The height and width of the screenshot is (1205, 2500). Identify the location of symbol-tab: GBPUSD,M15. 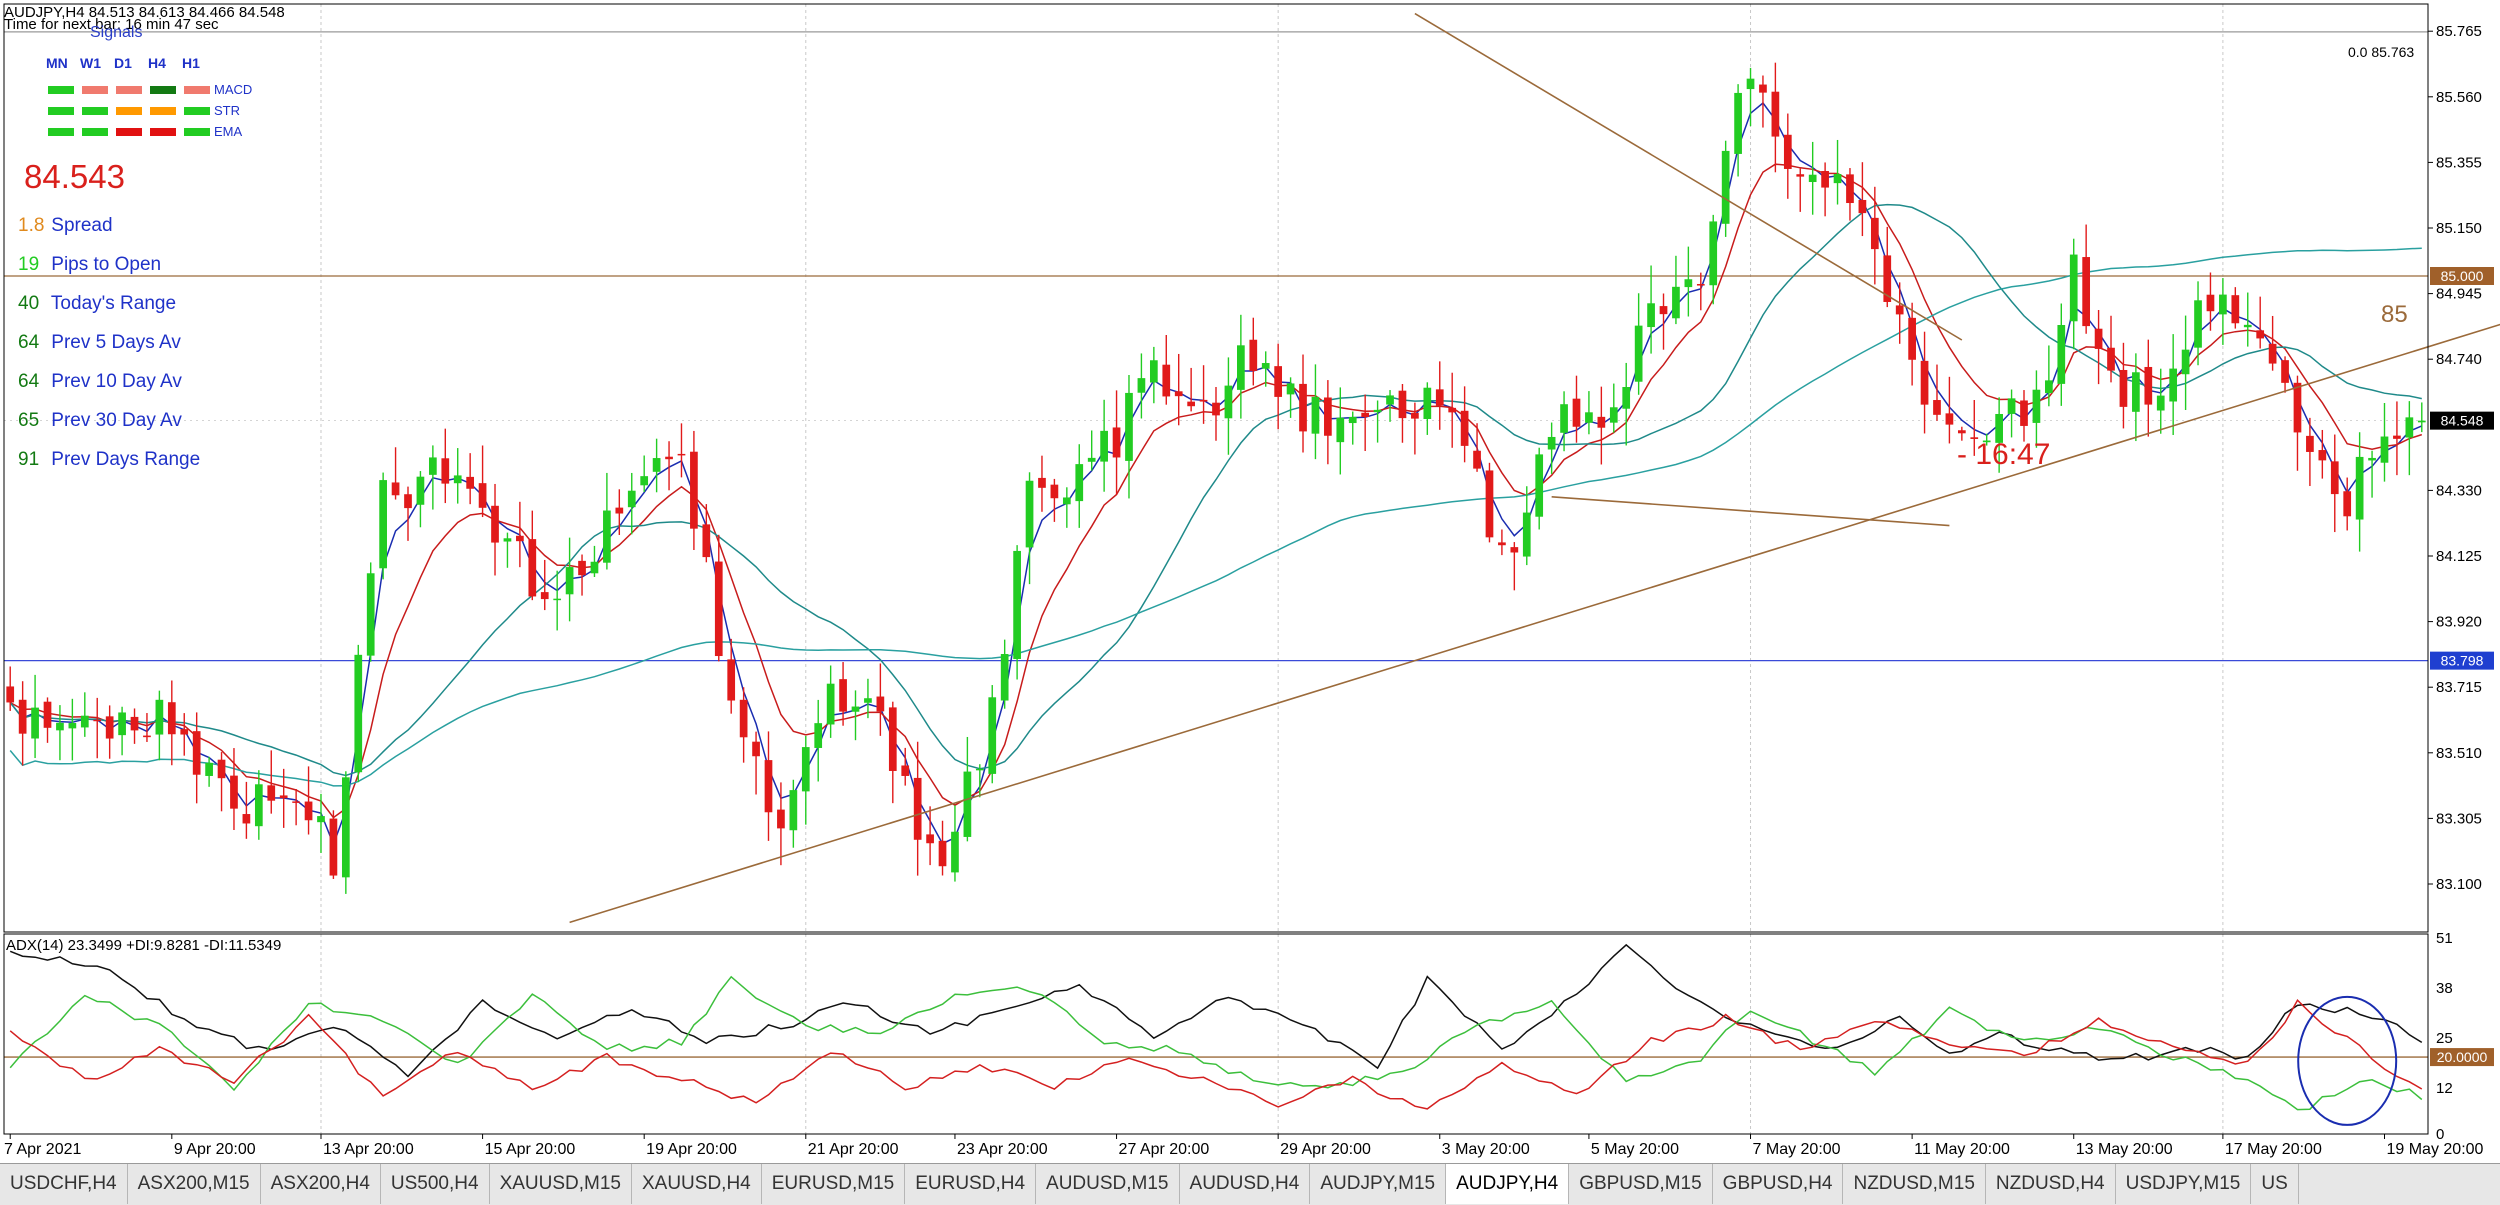
(1641, 1184).